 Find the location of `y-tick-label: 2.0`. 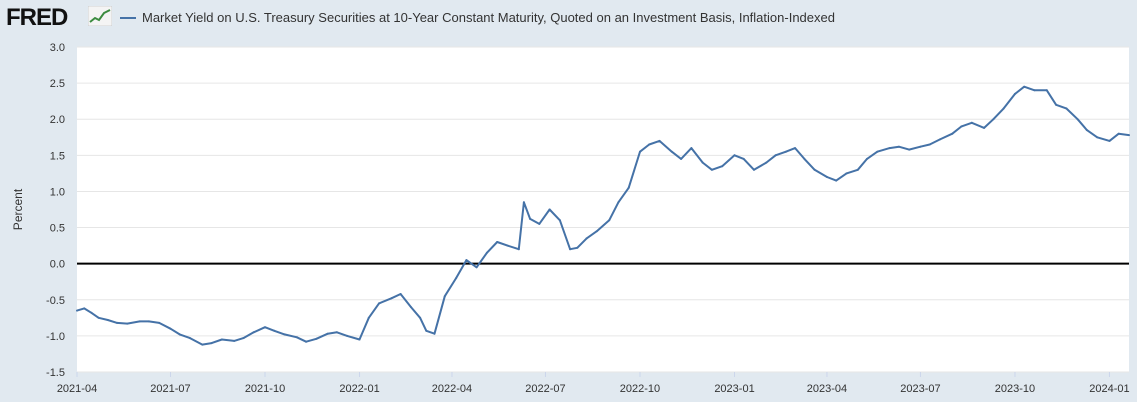

y-tick-label: 2.0 is located at coordinates (57, 120).